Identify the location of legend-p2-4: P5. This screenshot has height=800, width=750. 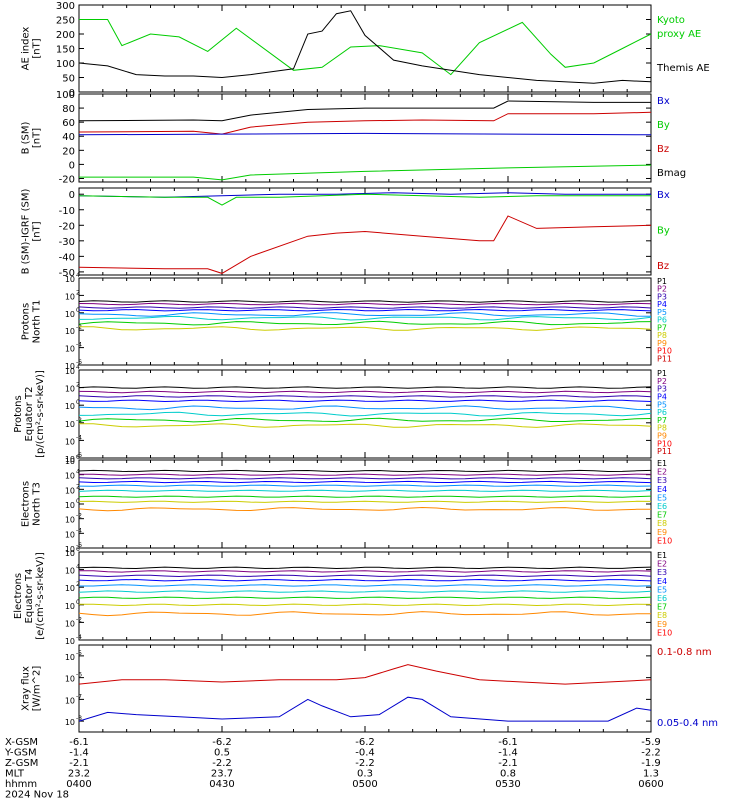
(662, 404).